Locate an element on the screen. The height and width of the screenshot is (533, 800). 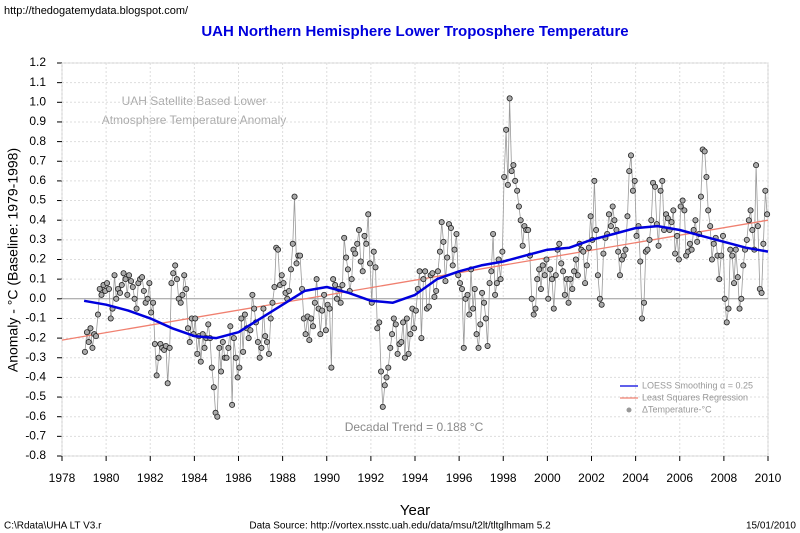
legend-label: ΔTemperature-°C is located at coordinates (677, 409).